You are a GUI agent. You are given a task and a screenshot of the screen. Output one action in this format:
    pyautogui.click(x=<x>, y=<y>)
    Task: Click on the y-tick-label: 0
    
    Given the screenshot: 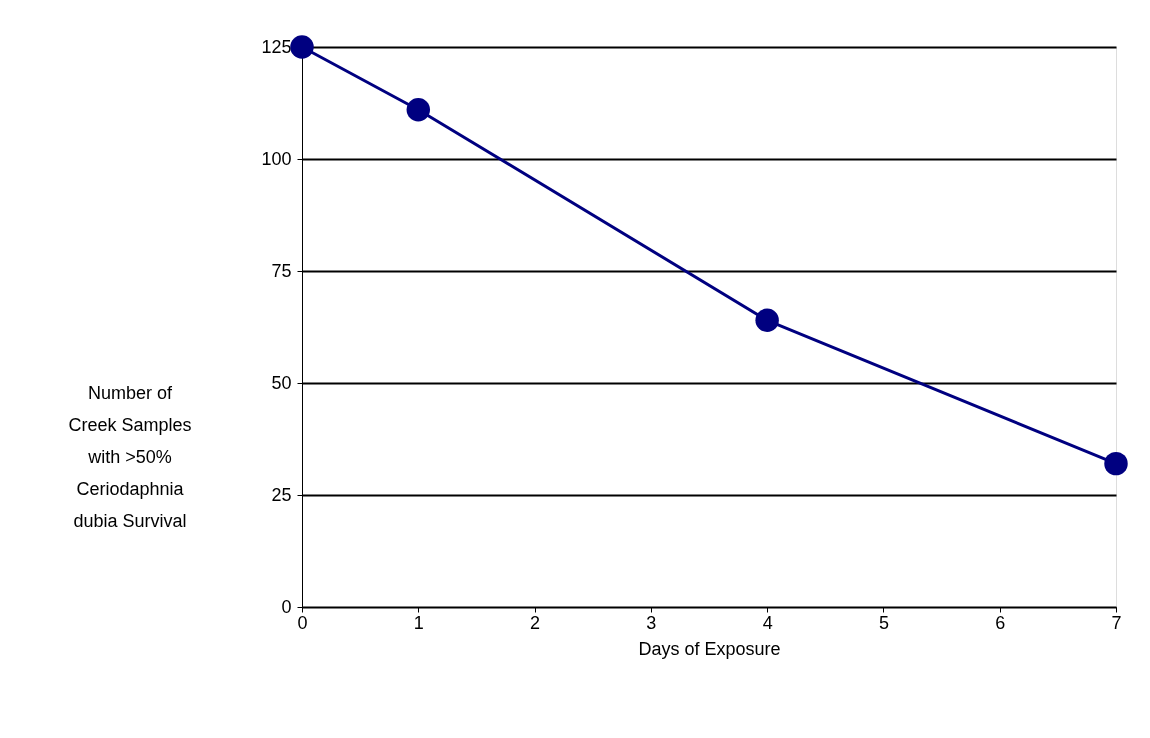 What is the action you would take?
    pyautogui.click(x=286, y=606)
    